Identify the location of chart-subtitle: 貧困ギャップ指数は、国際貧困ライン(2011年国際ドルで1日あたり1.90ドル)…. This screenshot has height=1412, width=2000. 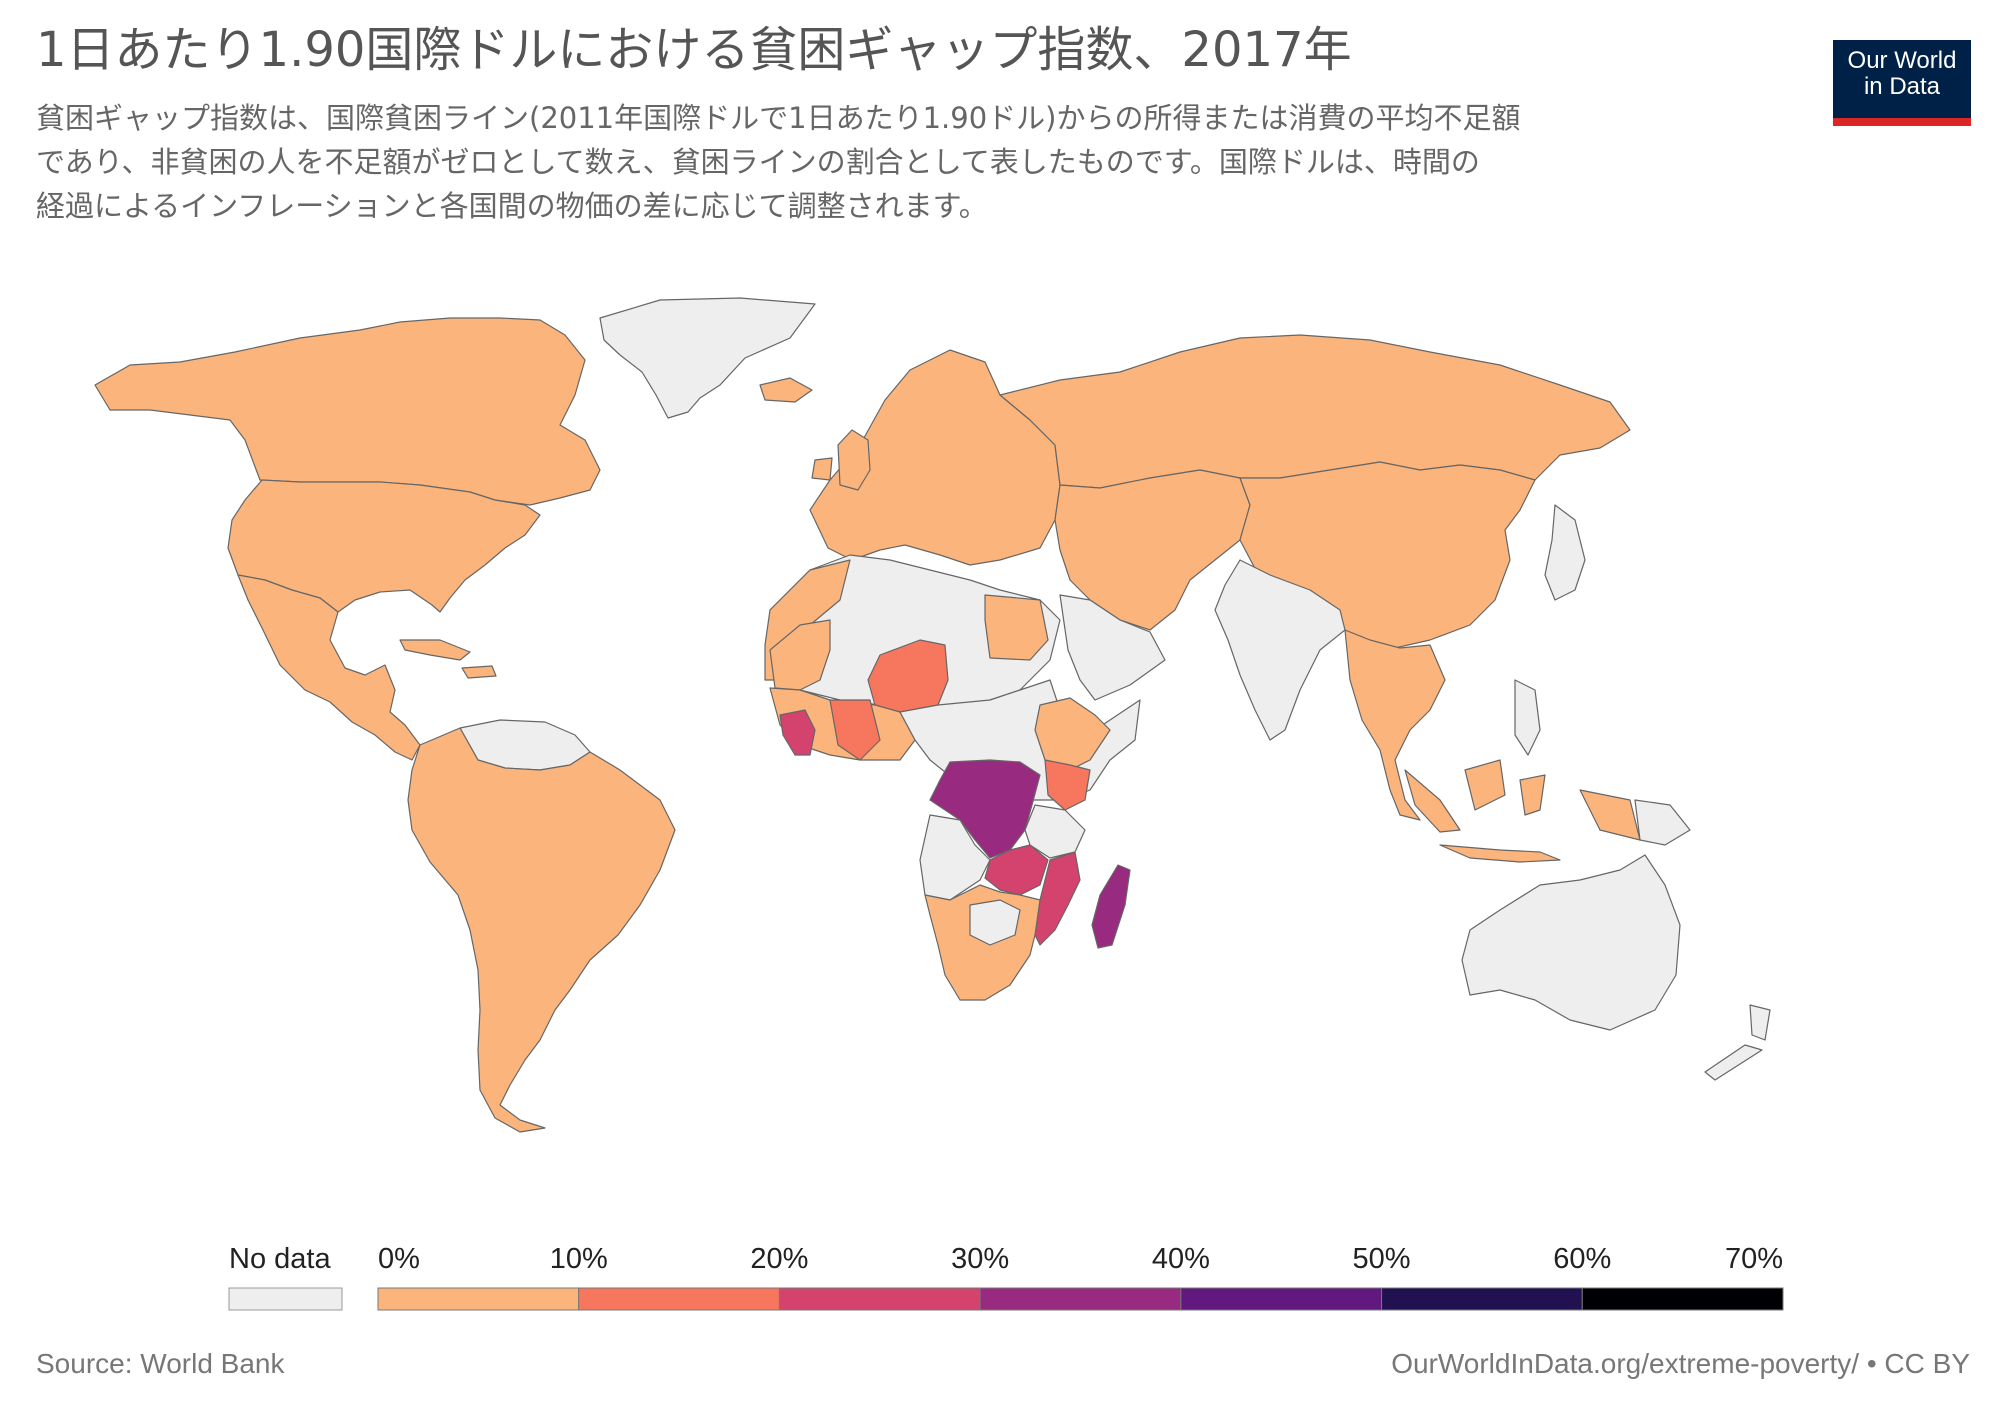
(896, 162).